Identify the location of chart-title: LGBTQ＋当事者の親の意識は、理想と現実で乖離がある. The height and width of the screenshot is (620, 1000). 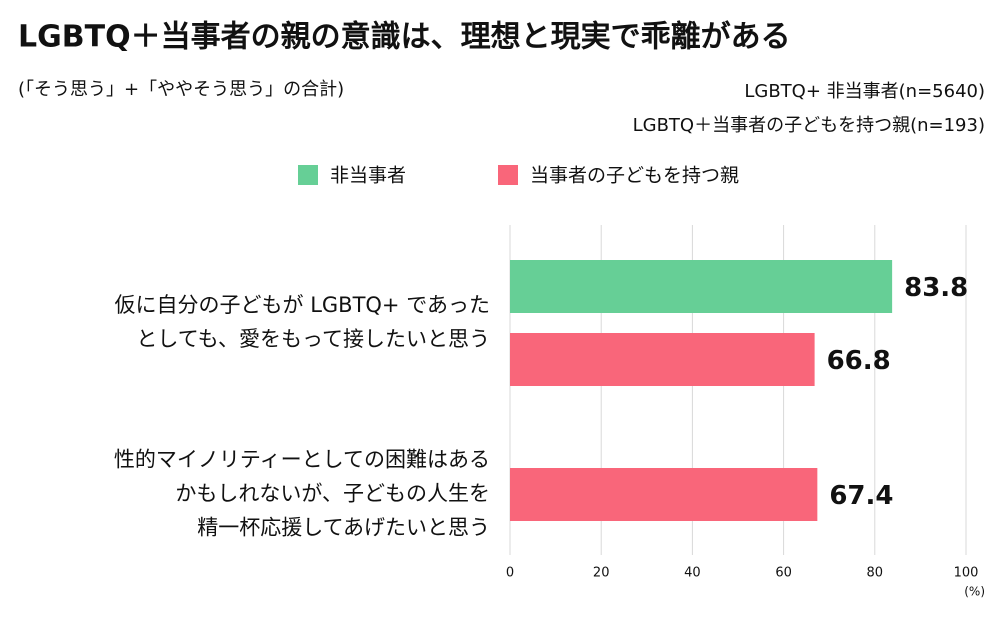
(404, 37).